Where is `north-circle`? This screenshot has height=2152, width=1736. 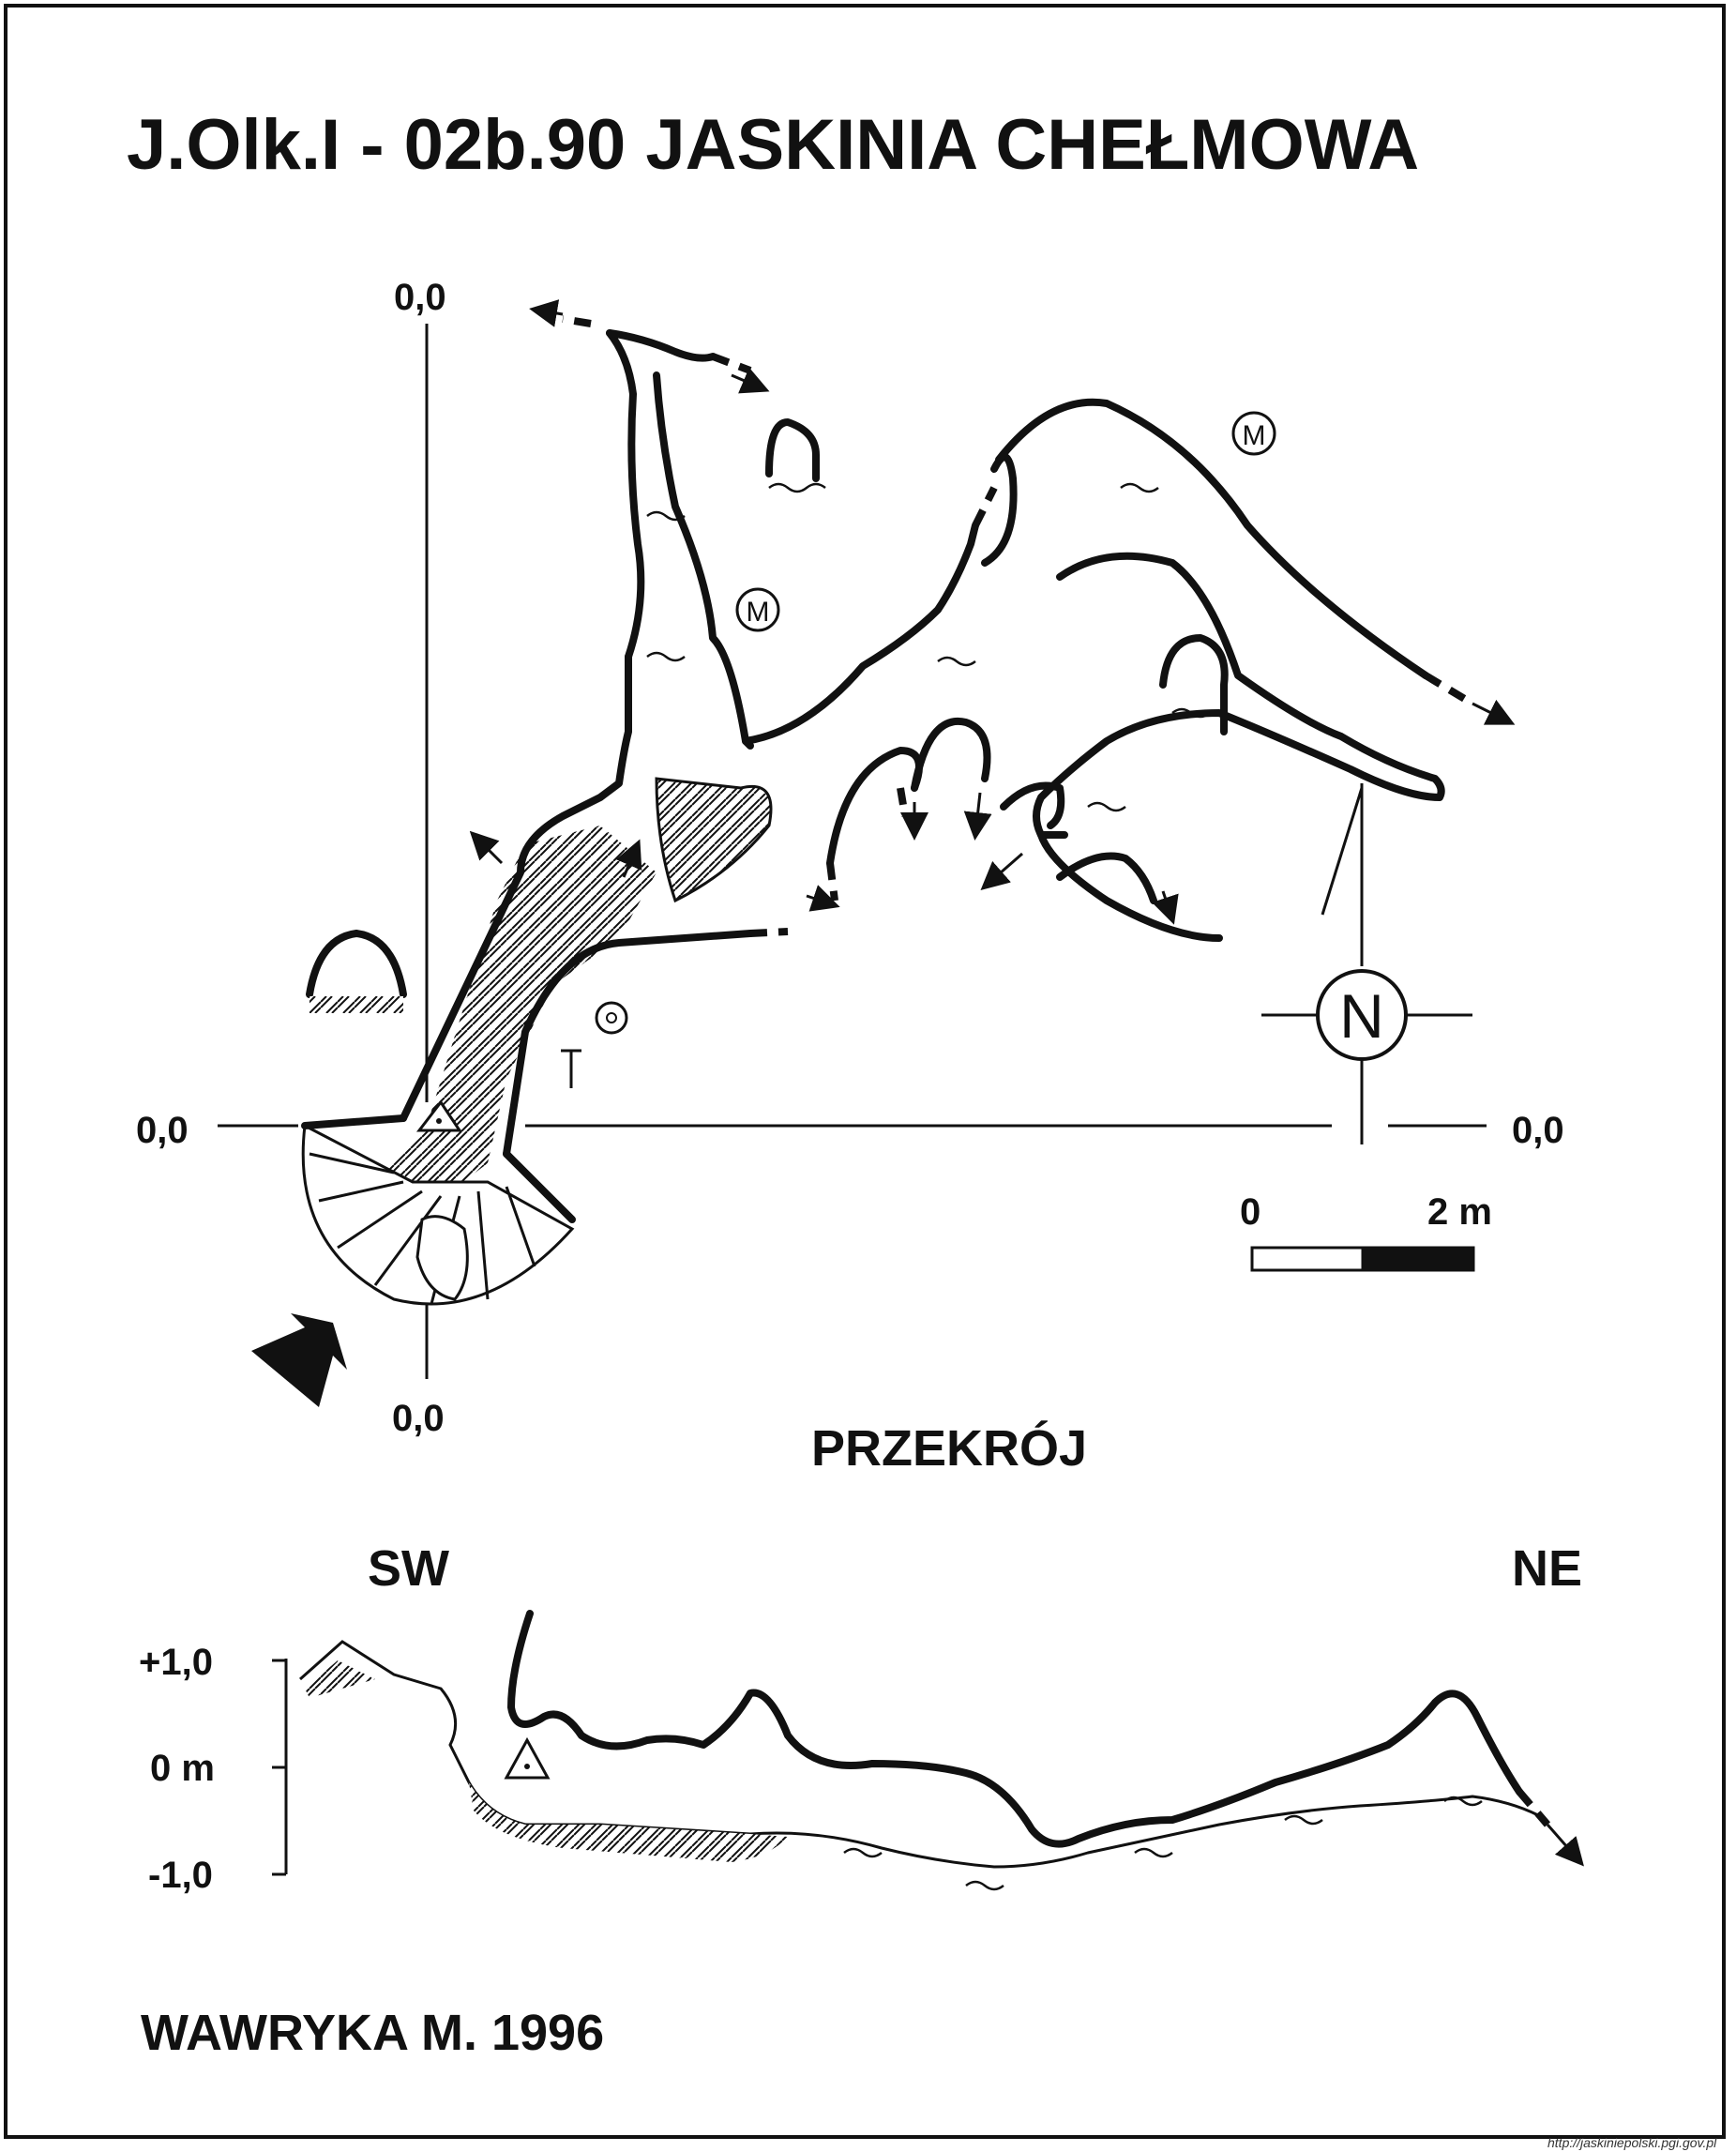
north-circle is located at coordinates (1362, 1015).